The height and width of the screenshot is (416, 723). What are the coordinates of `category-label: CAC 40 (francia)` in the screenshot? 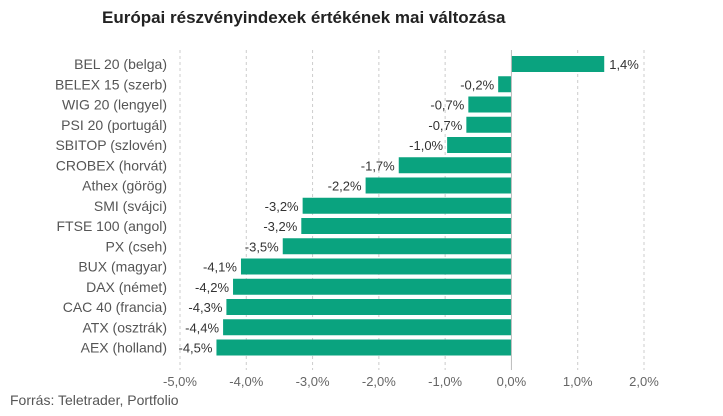 It's located at (115, 307).